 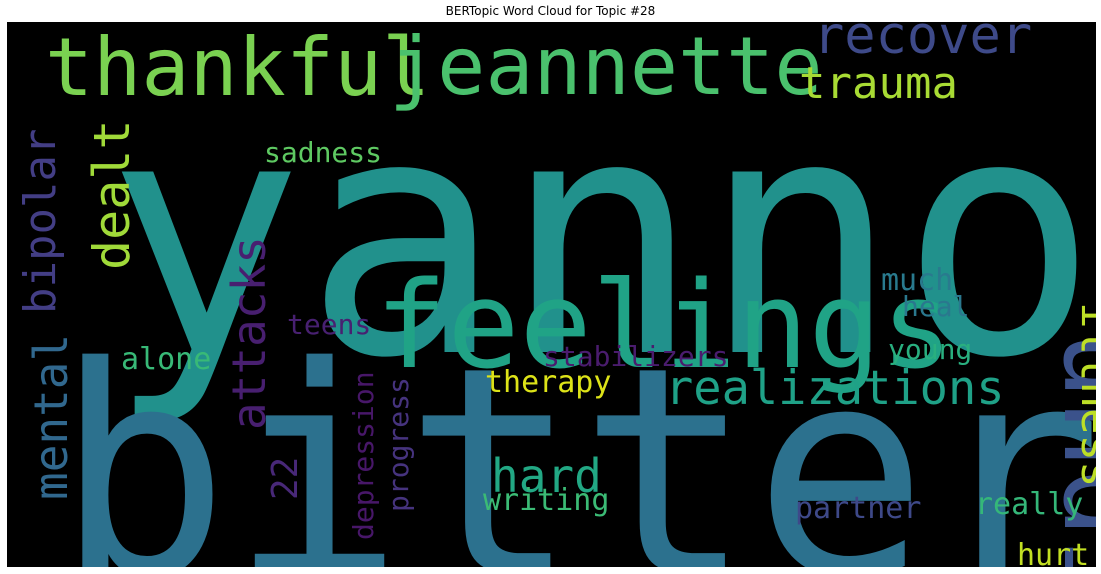 I want to click on word-depression: depression, so click(x=363, y=455).